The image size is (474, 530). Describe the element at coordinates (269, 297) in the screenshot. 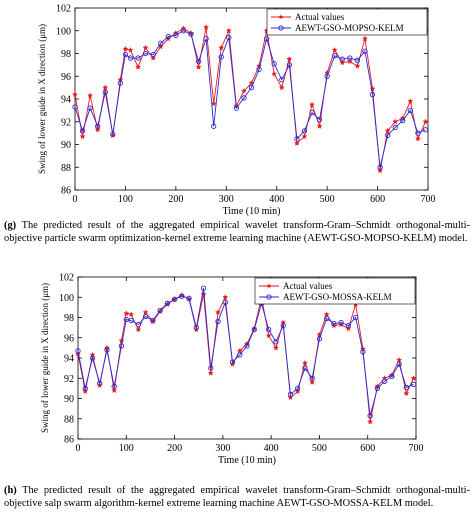

I see `legend-marker-circle` at that location.